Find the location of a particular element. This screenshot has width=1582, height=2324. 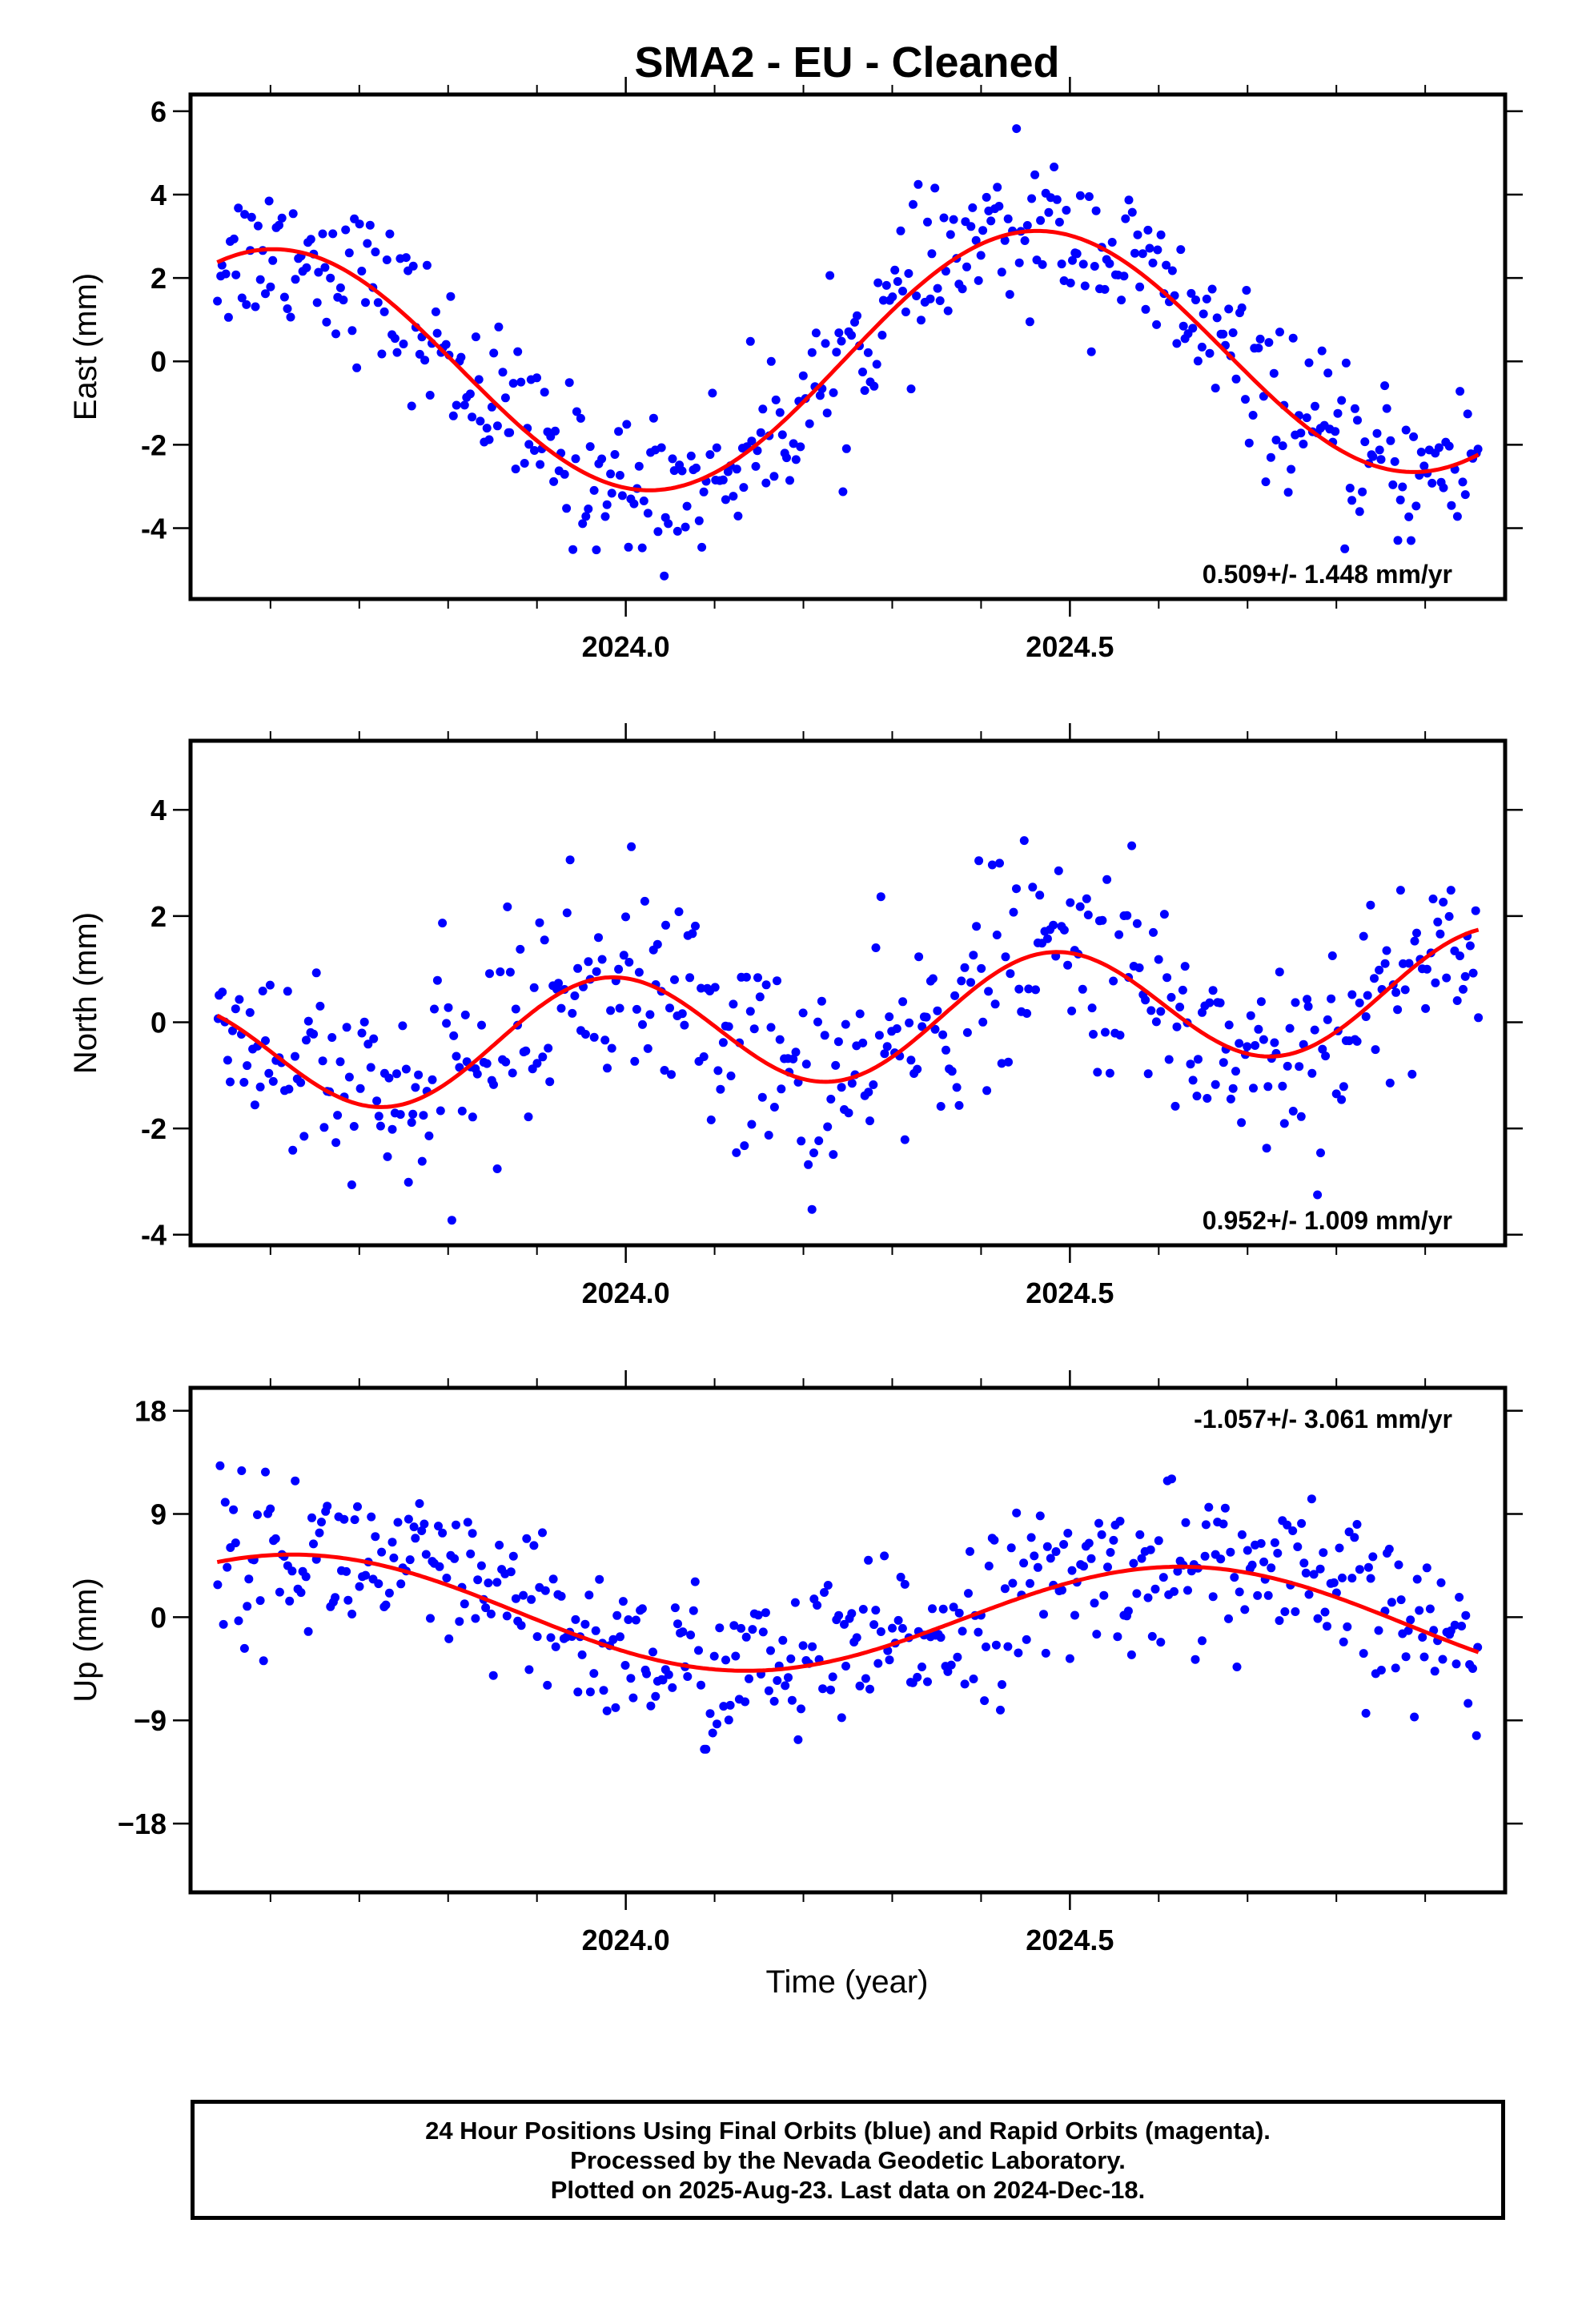

y-tick-label: -2 is located at coordinates (154, 444).